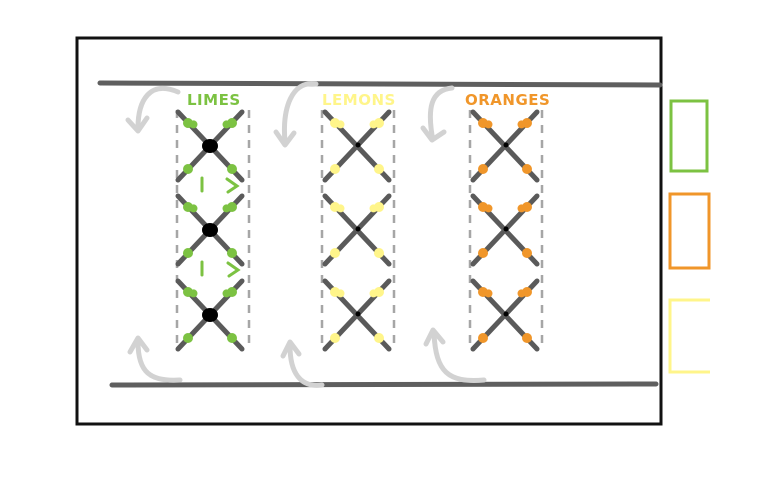 The image size is (781, 480). Describe the element at coordinates (296, 114) in the screenshot. I see `arrow-lemons-top` at that location.